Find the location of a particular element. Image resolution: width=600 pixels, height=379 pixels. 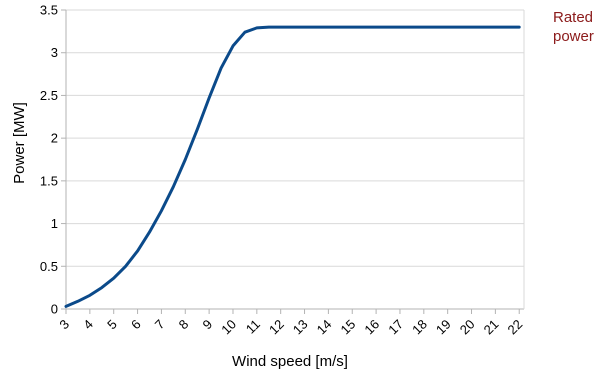

x-tick-label: 13 is located at coordinates (300, 327).